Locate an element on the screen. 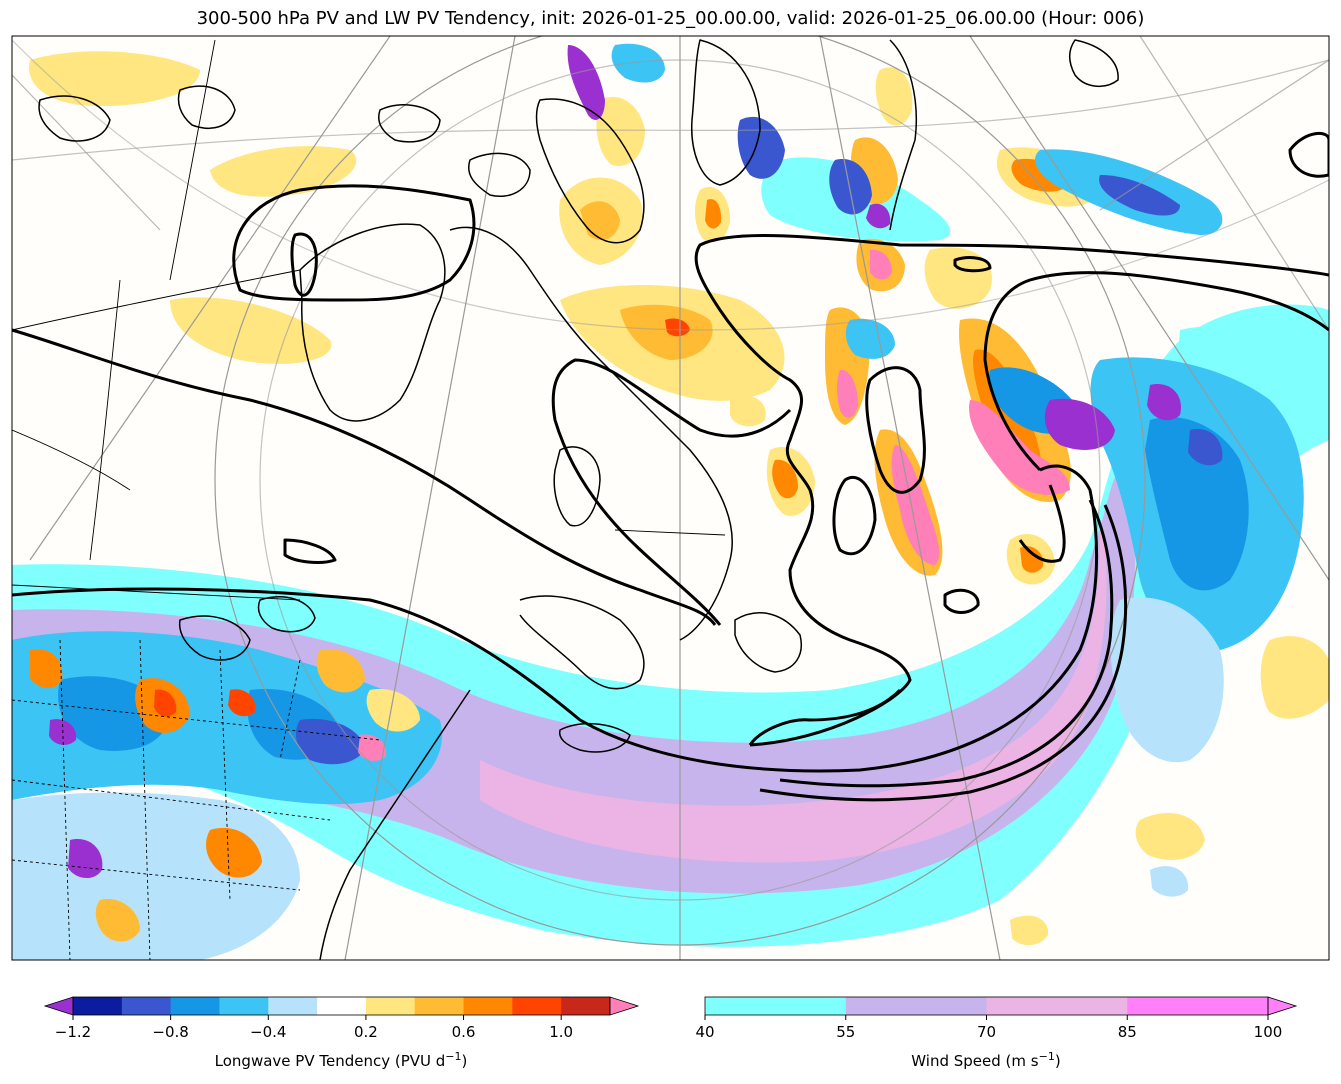  pv-colorbar-under-arrow is located at coordinates (58, 1006).